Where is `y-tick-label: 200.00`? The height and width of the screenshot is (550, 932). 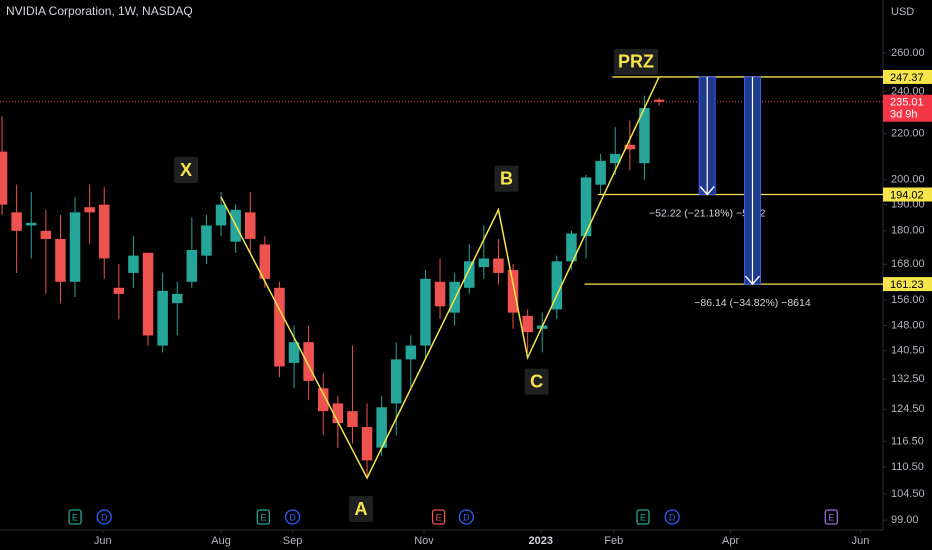
y-tick-label: 200.00 is located at coordinates (908, 180).